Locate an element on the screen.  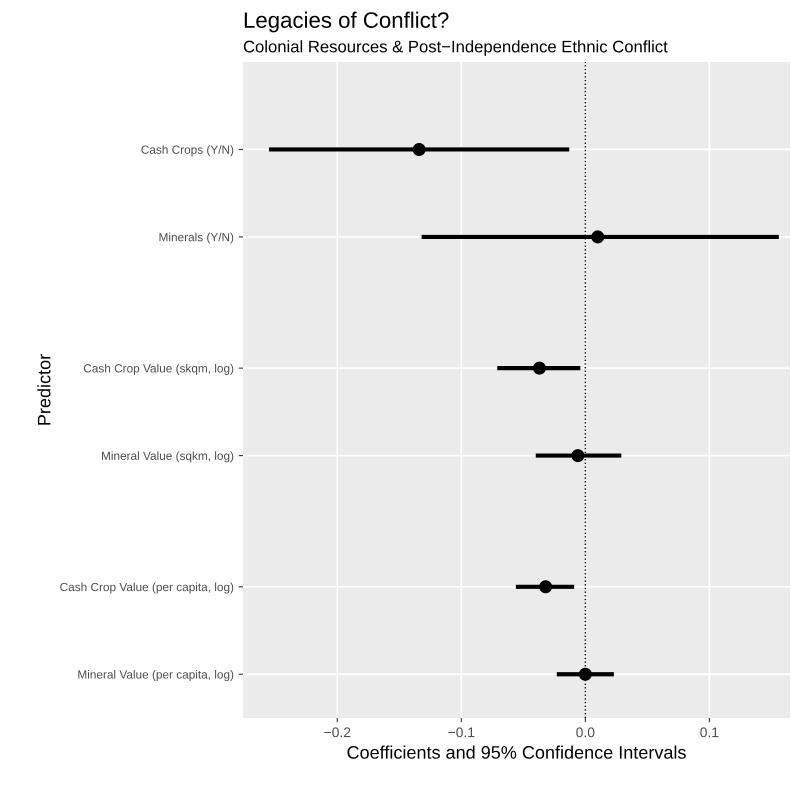
x-tick-label: −0.1 is located at coordinates (461, 732).